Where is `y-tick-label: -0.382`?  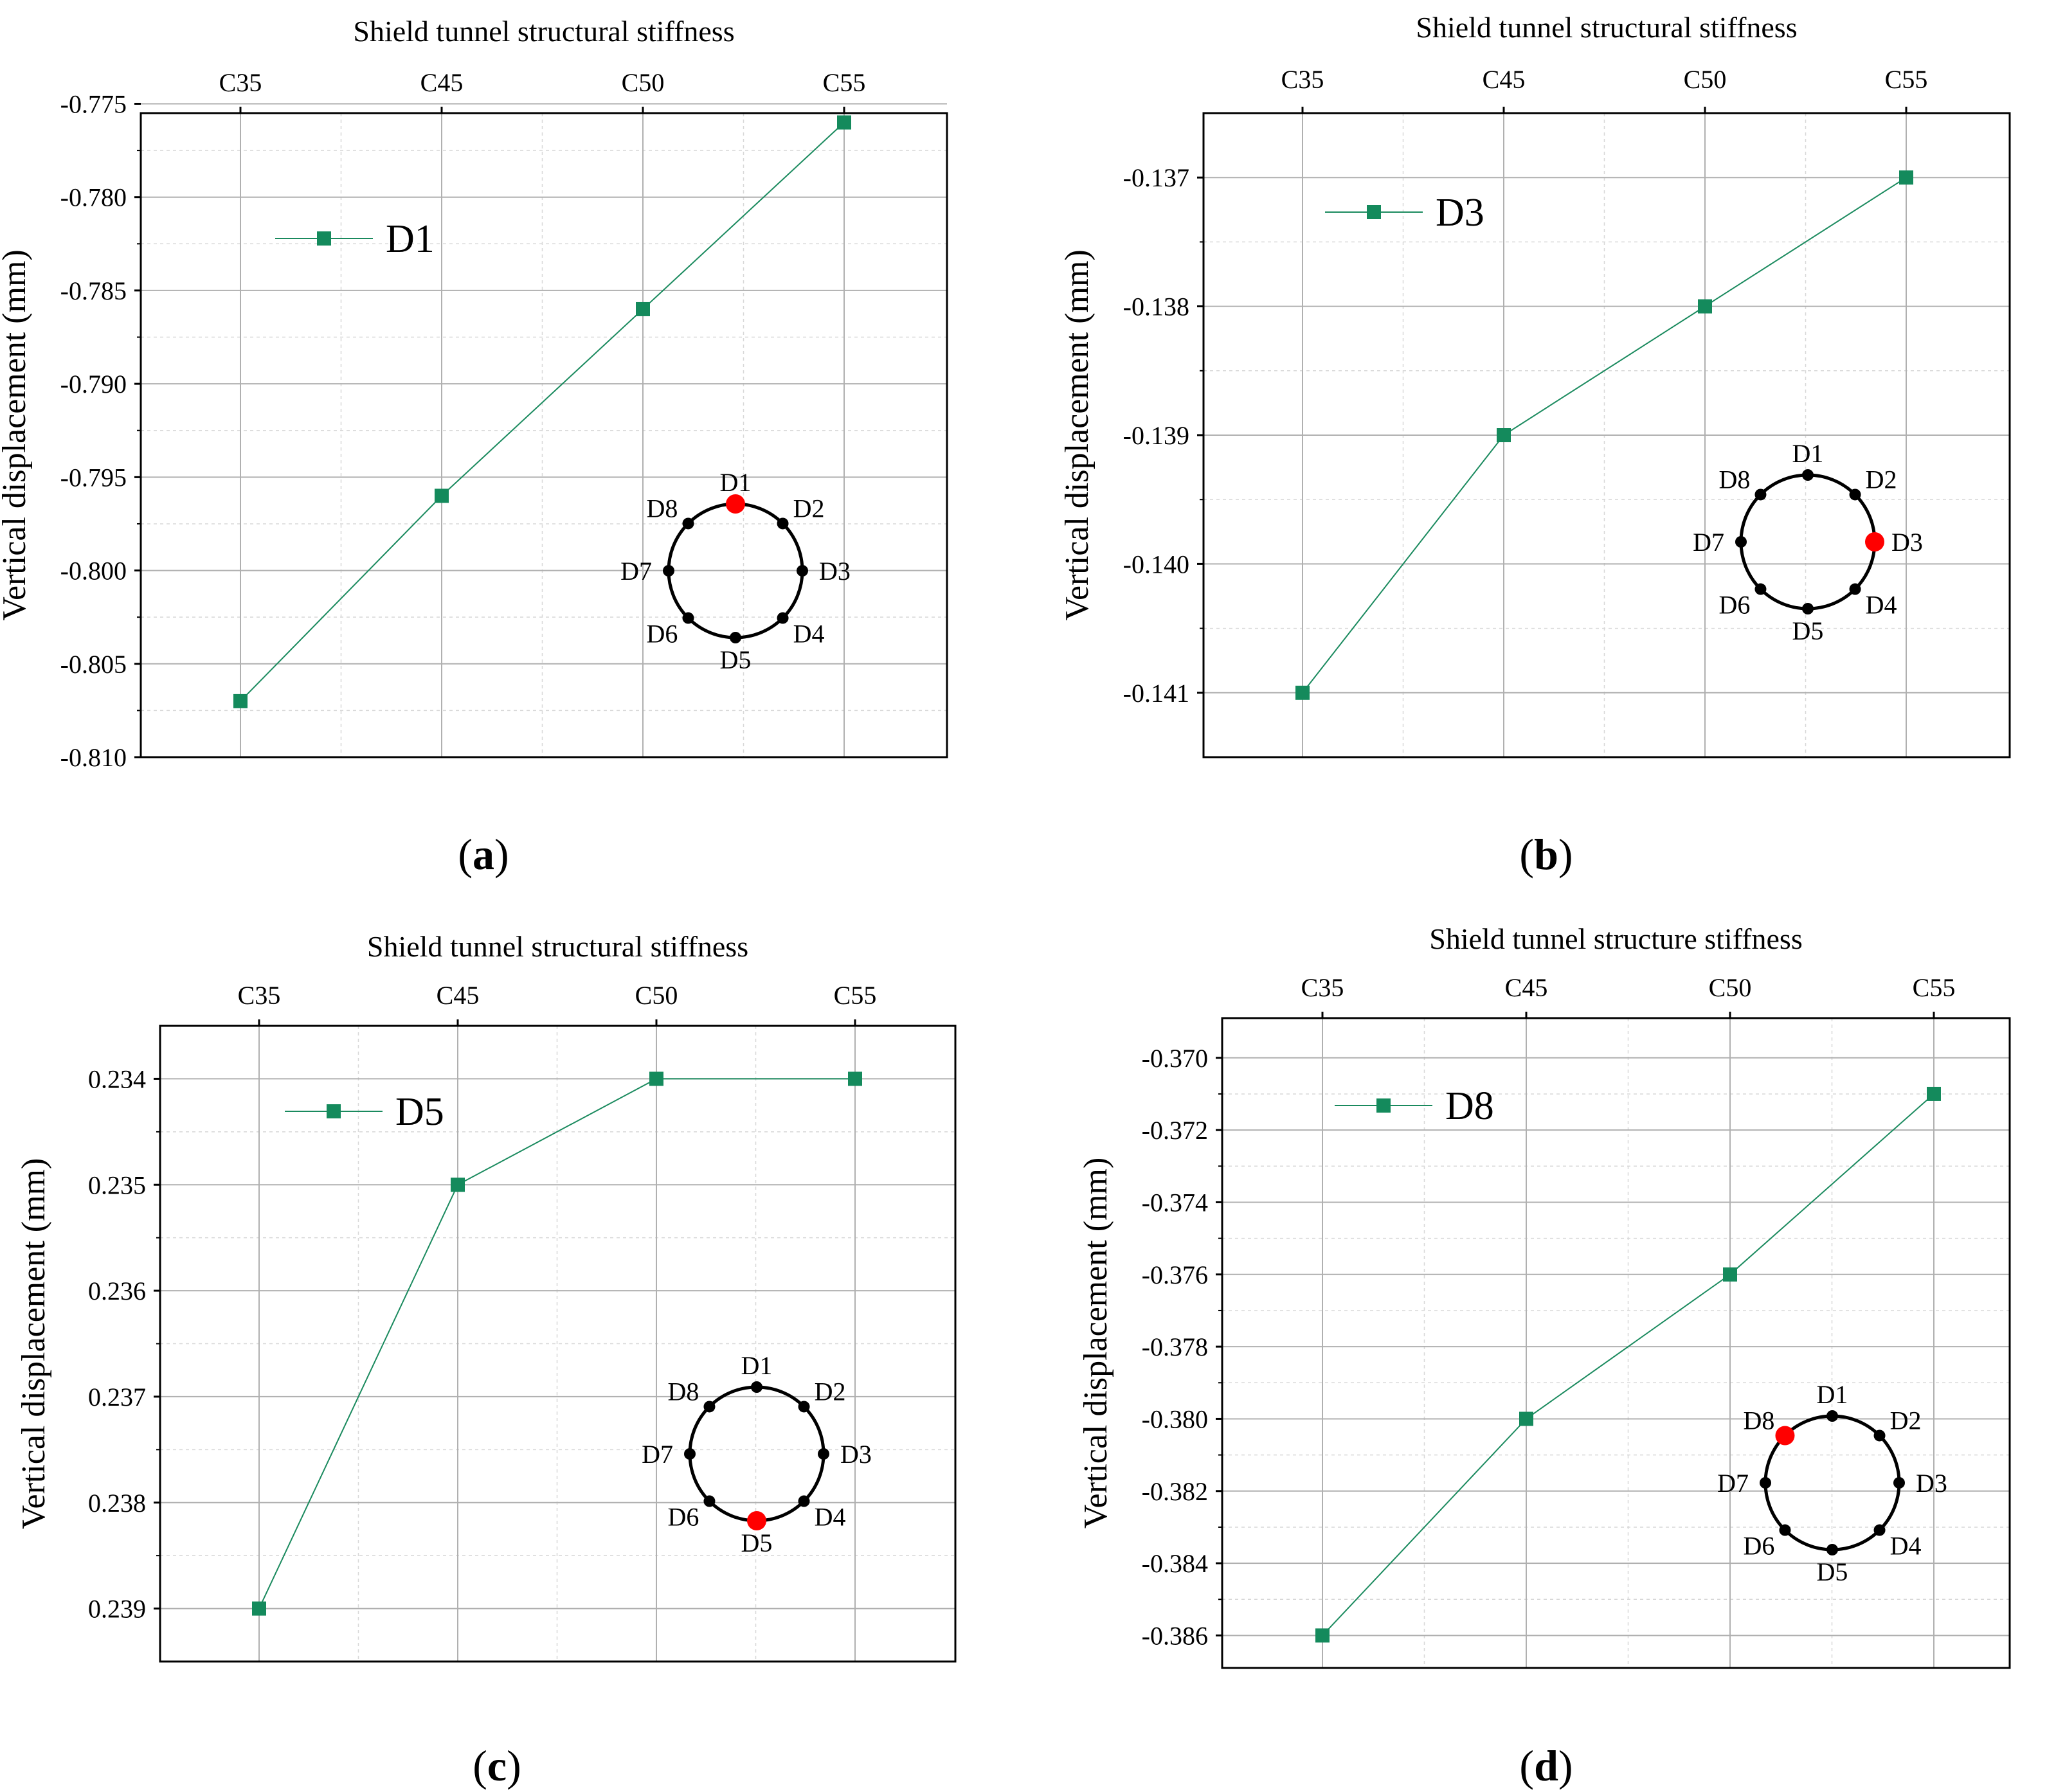
y-tick-label: -0.382 is located at coordinates (1175, 1491).